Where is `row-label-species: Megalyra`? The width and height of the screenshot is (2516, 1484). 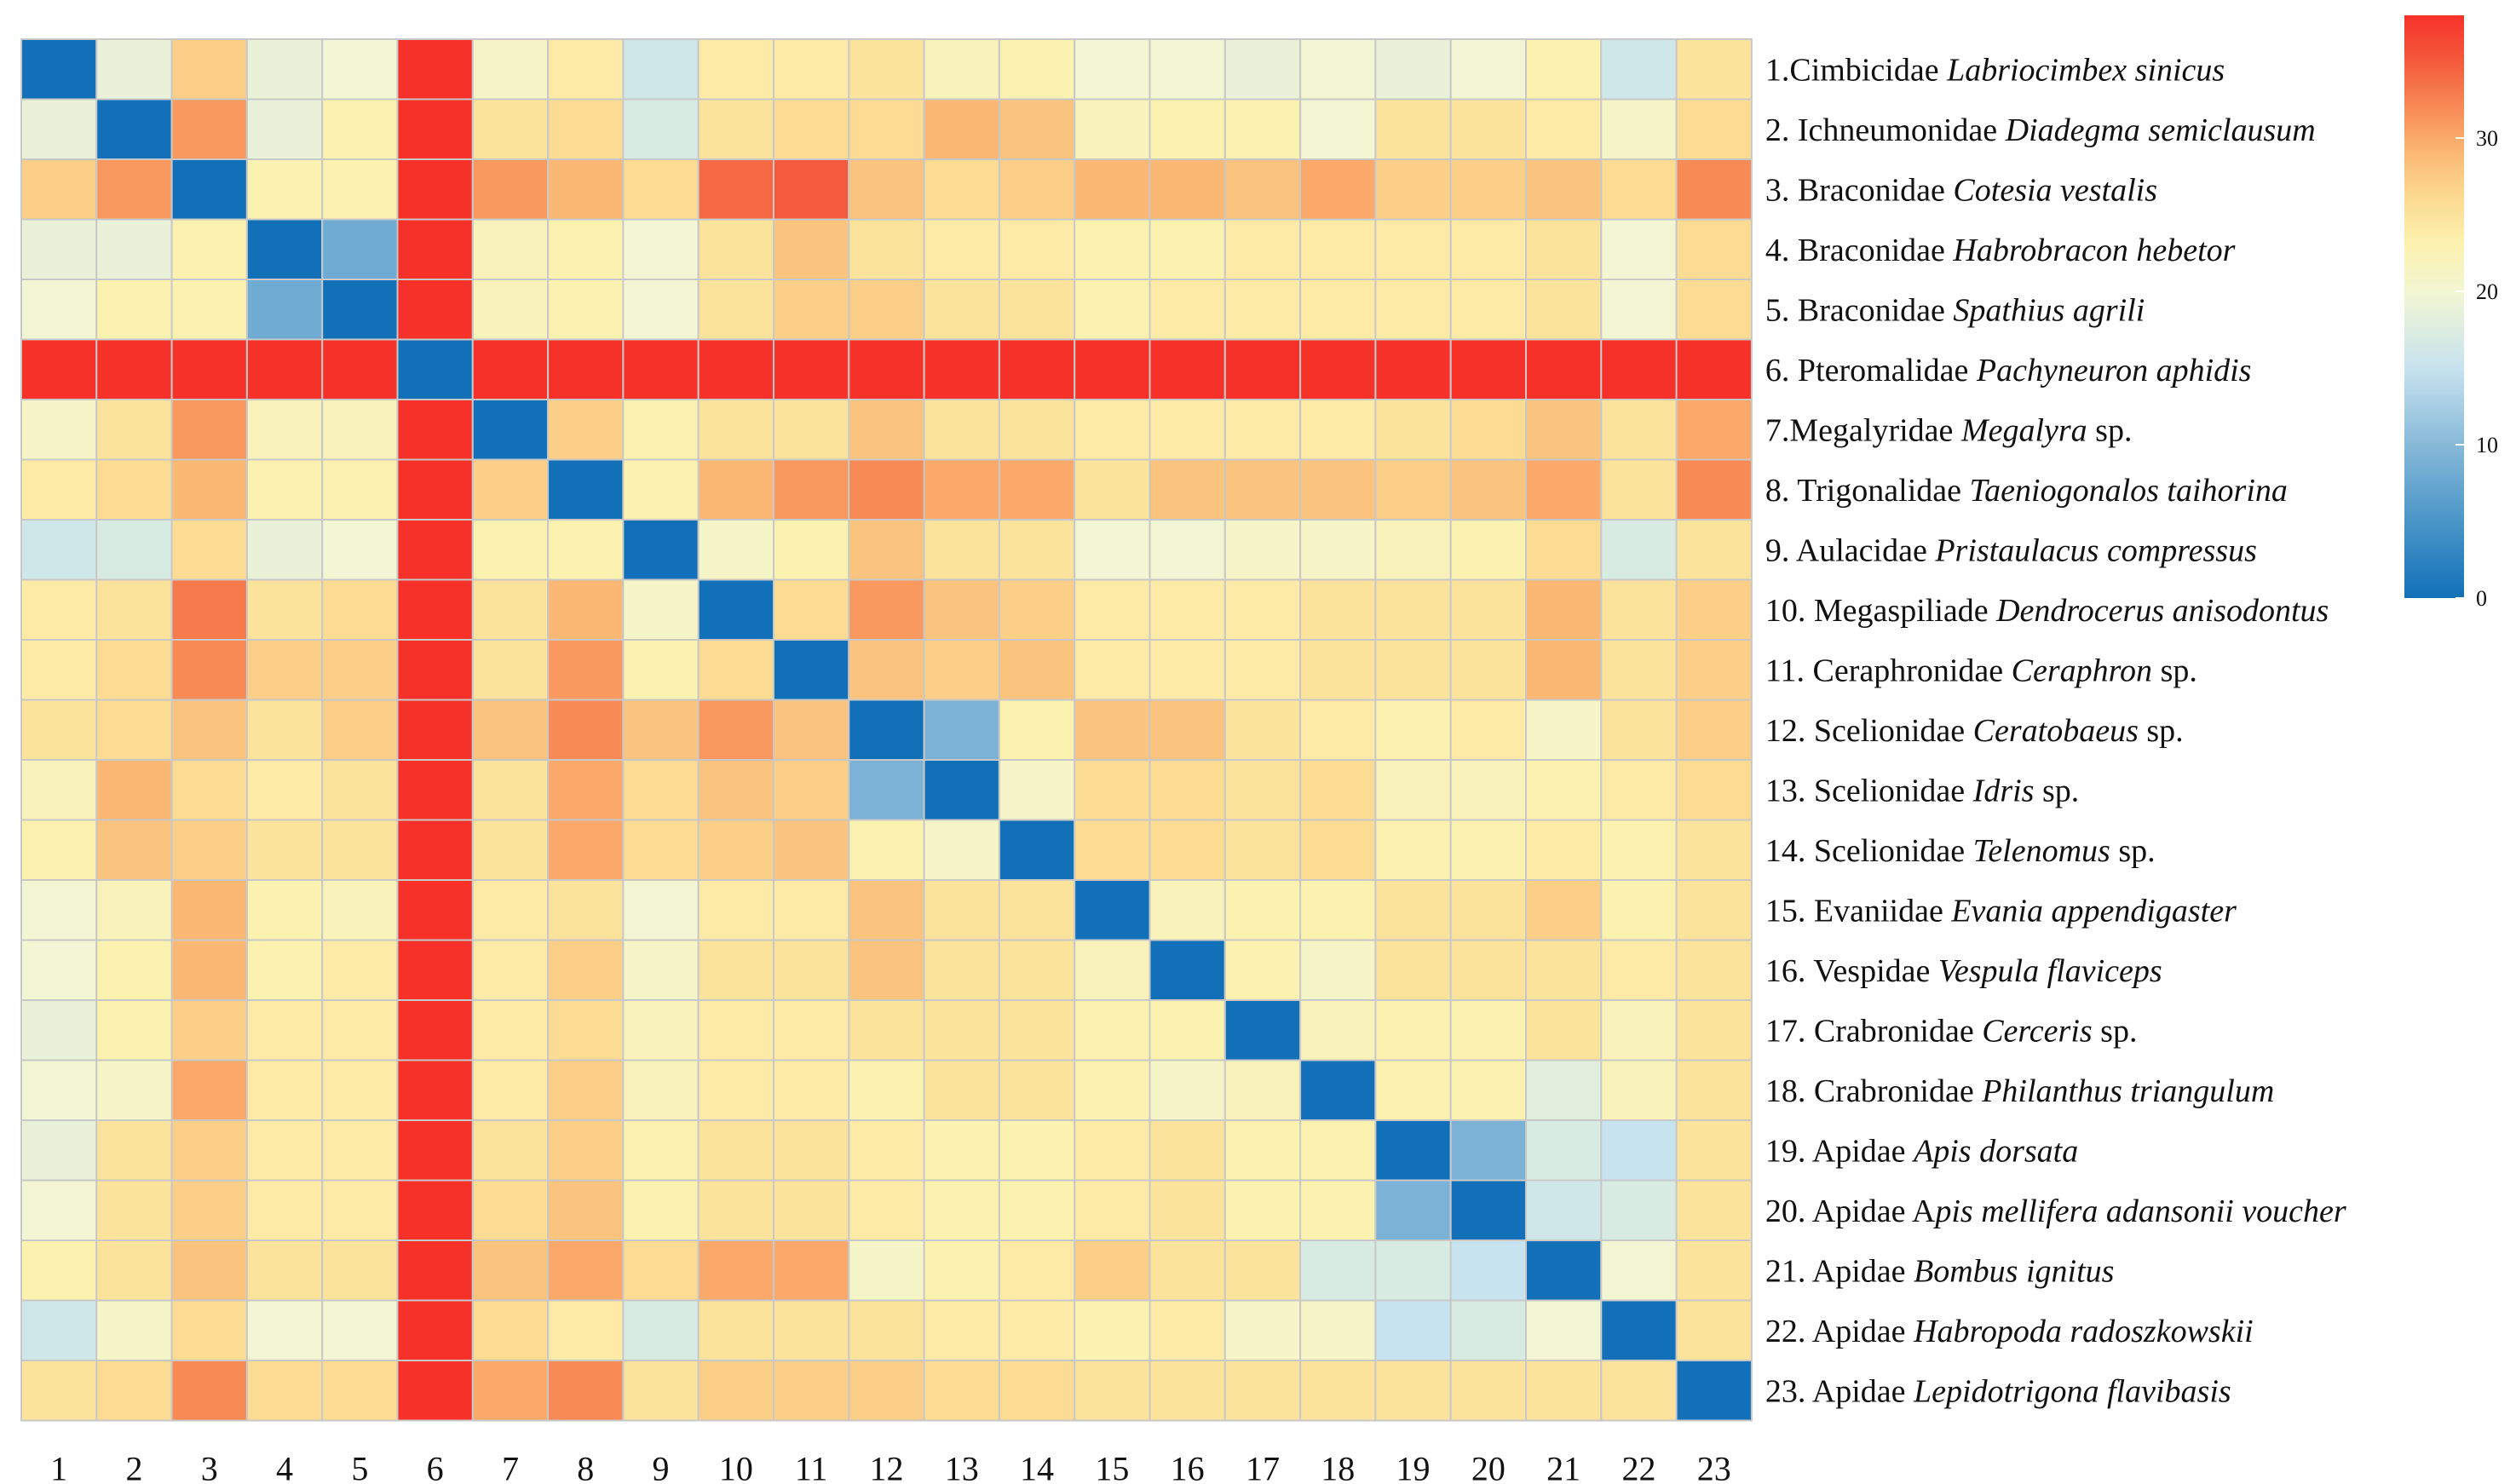
row-label-species: Megalyra is located at coordinates (2024, 430).